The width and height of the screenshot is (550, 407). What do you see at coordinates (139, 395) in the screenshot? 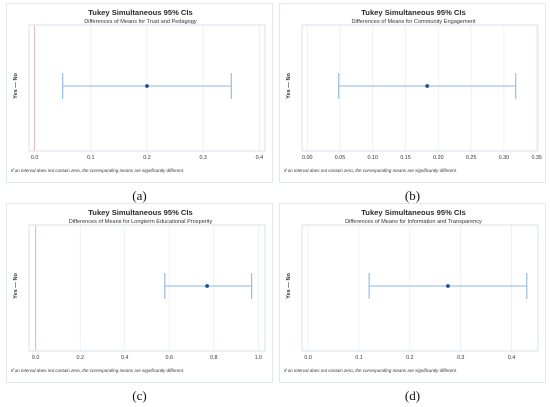
I see `caption-c: (c)` at bounding box center [139, 395].